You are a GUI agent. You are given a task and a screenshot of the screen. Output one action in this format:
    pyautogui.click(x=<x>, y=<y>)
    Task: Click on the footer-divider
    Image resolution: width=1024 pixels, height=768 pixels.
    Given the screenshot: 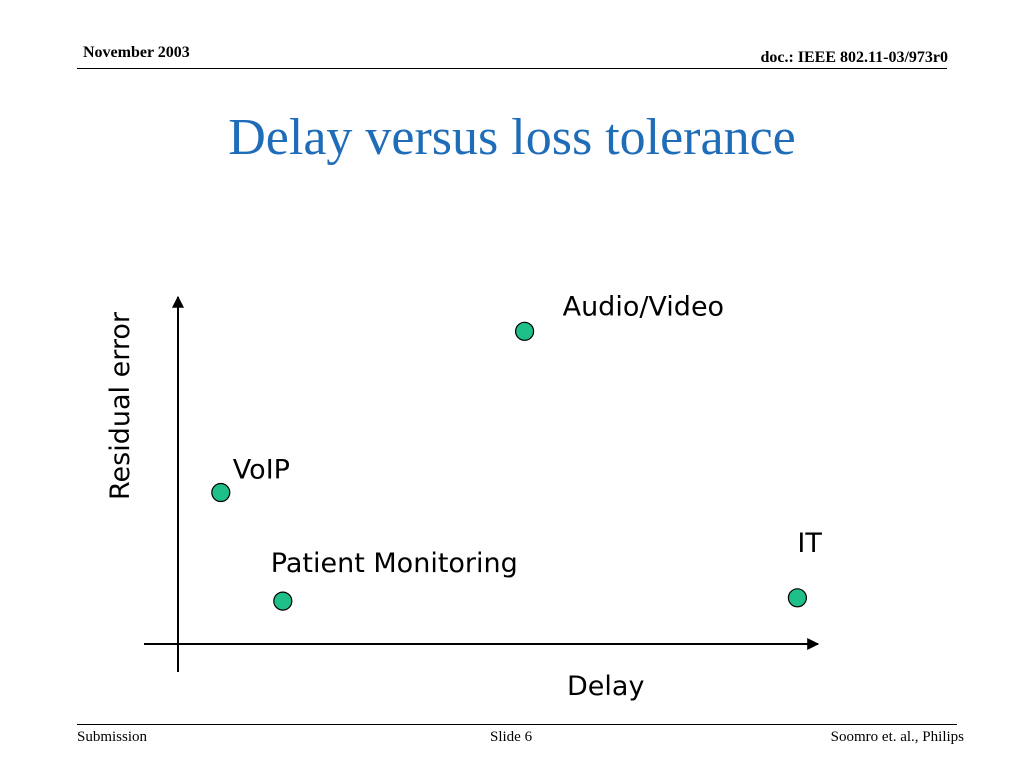 What is the action you would take?
    pyautogui.click(x=517, y=724)
    